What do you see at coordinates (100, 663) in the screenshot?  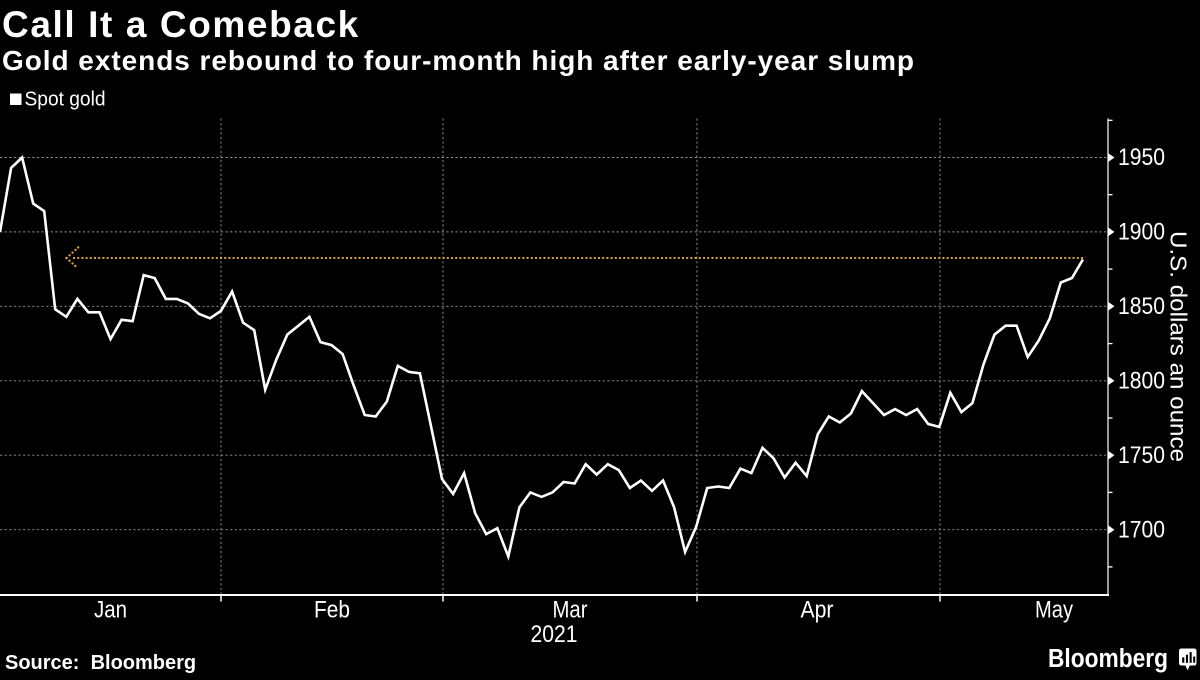 I see `svg-text: Source: Bloomberg` at bounding box center [100, 663].